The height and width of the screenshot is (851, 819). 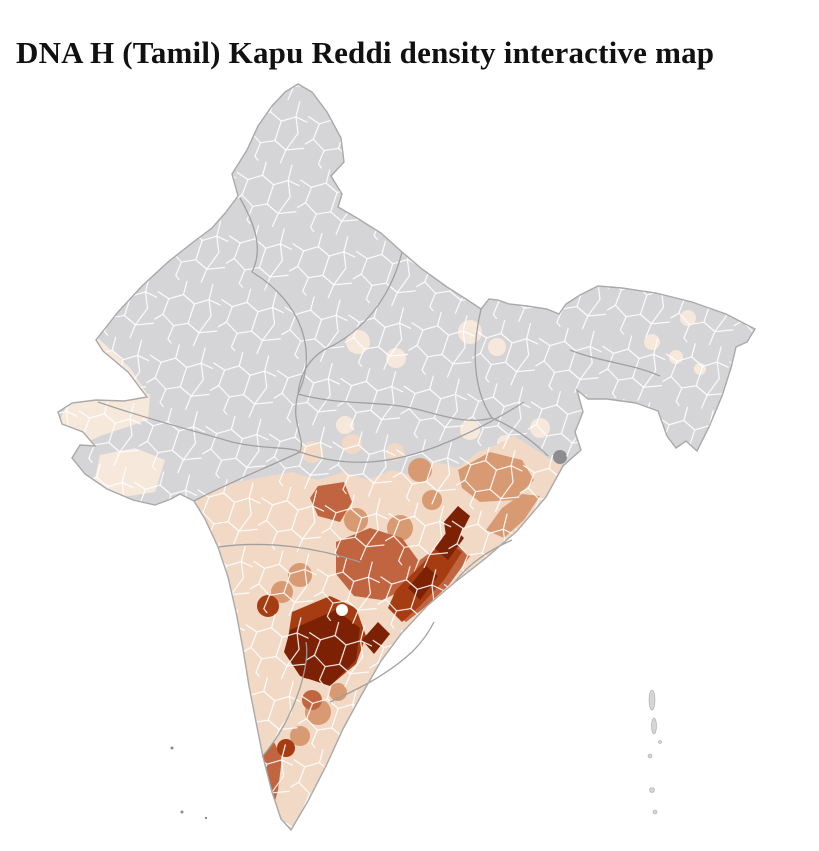 I want to click on andaman-nicobar-islands, so click(x=654, y=752).